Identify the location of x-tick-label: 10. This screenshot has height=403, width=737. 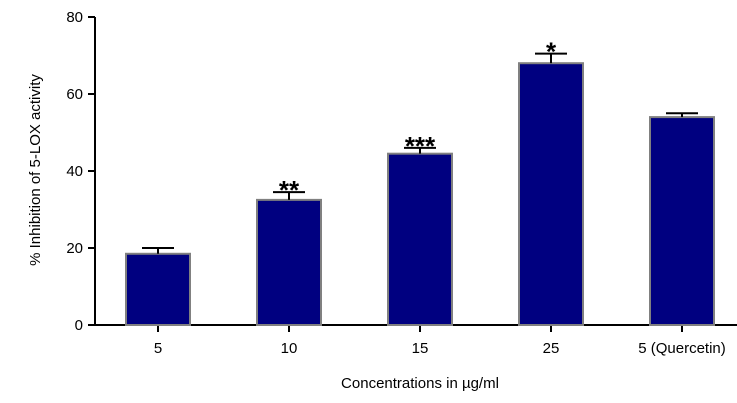
(289, 348).